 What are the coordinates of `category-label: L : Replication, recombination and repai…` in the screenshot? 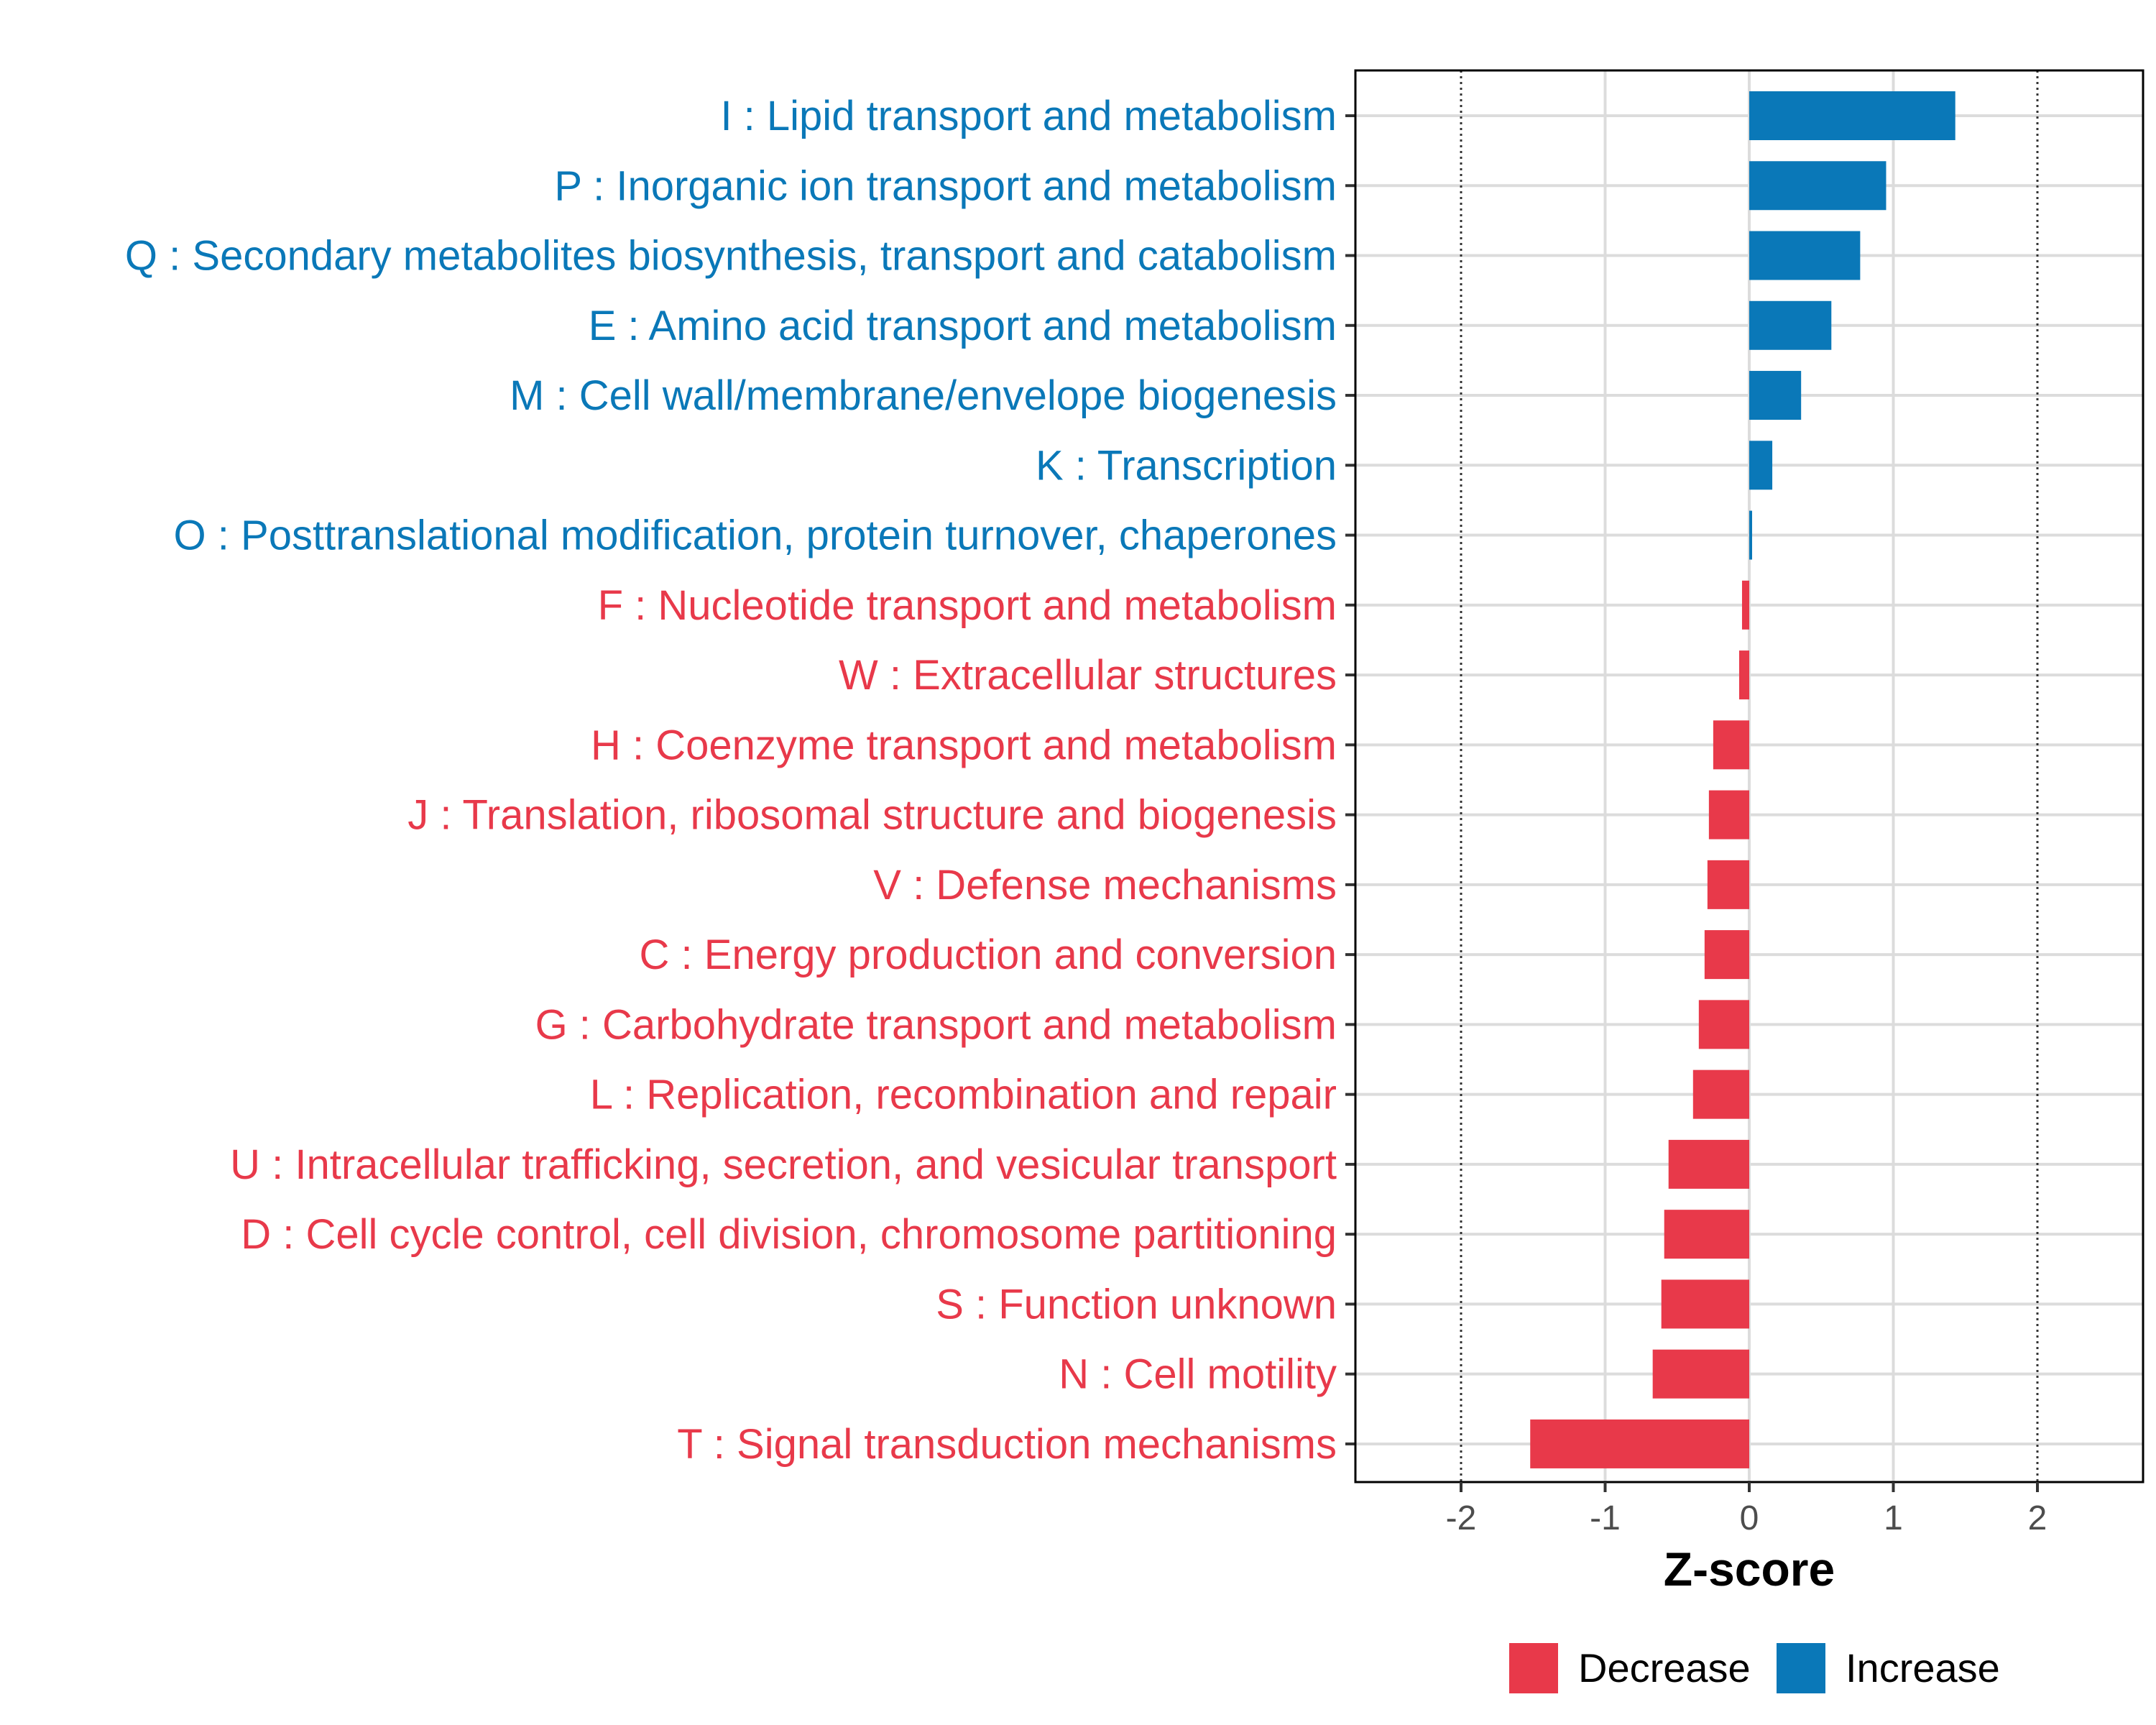 It's located at (964, 1095).